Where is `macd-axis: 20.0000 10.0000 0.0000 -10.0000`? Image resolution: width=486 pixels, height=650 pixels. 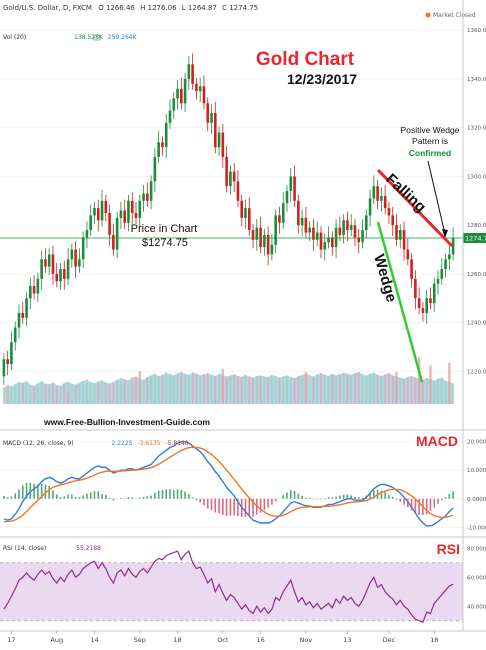 macd-axis: 20.0000 10.0000 0.0000 -10.0000 is located at coordinates (476, 486).